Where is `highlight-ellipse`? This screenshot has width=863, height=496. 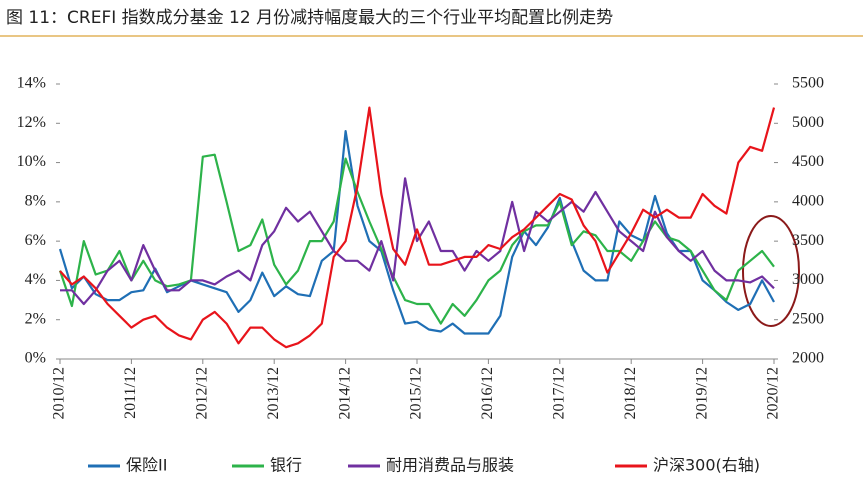
highlight-ellipse is located at coordinates (771, 271).